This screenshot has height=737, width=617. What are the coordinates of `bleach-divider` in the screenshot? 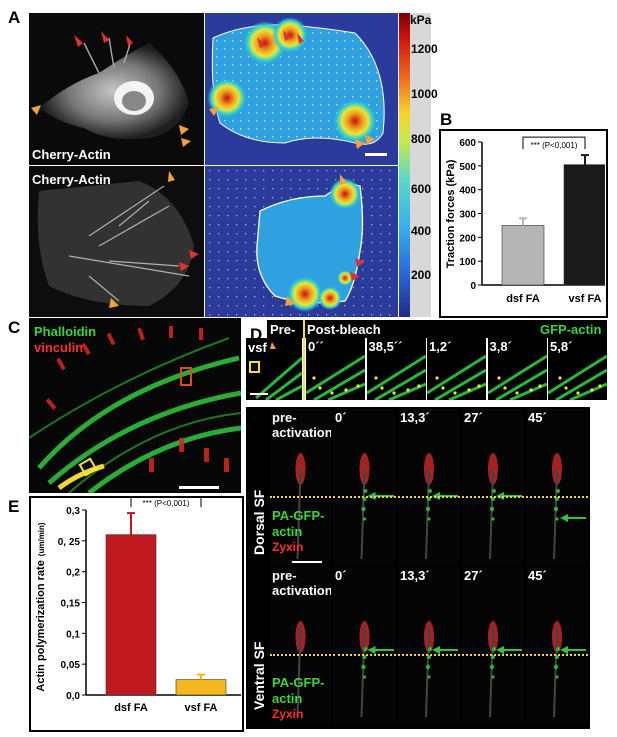 It's located at (304, 360).